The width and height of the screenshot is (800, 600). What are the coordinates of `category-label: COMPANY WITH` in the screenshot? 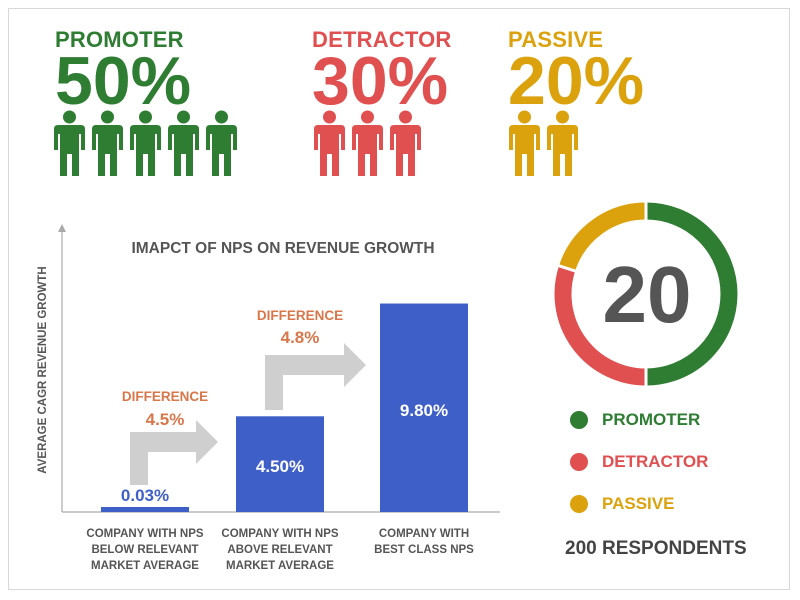 It's located at (424, 534).